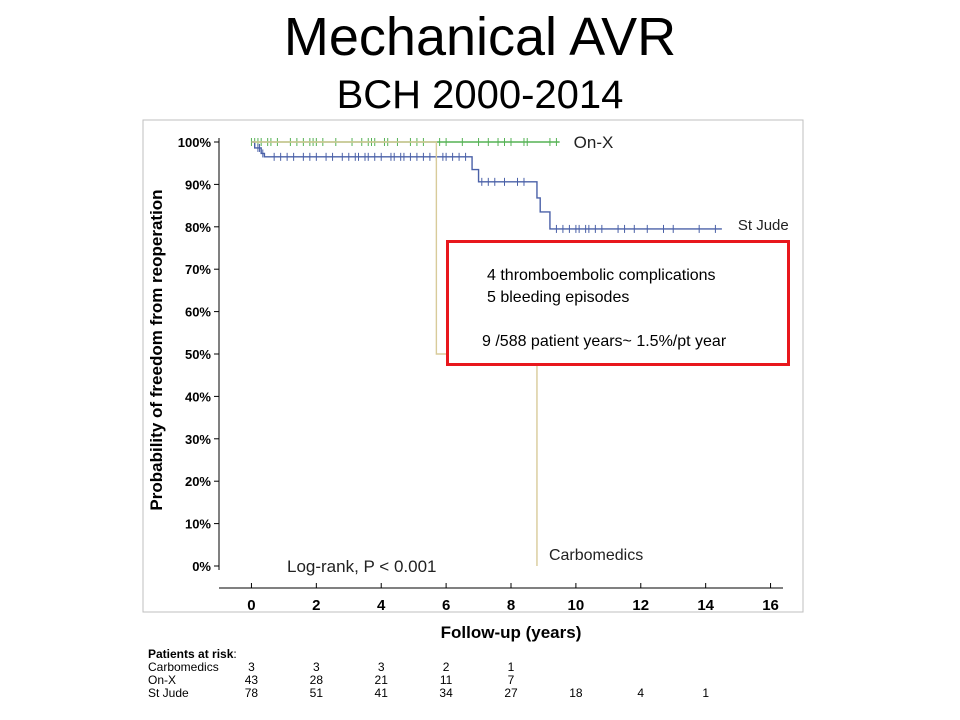 This screenshot has height=720, width=960. What do you see at coordinates (198, 312) in the screenshot?
I see `y-tick-label: 60%` at bounding box center [198, 312].